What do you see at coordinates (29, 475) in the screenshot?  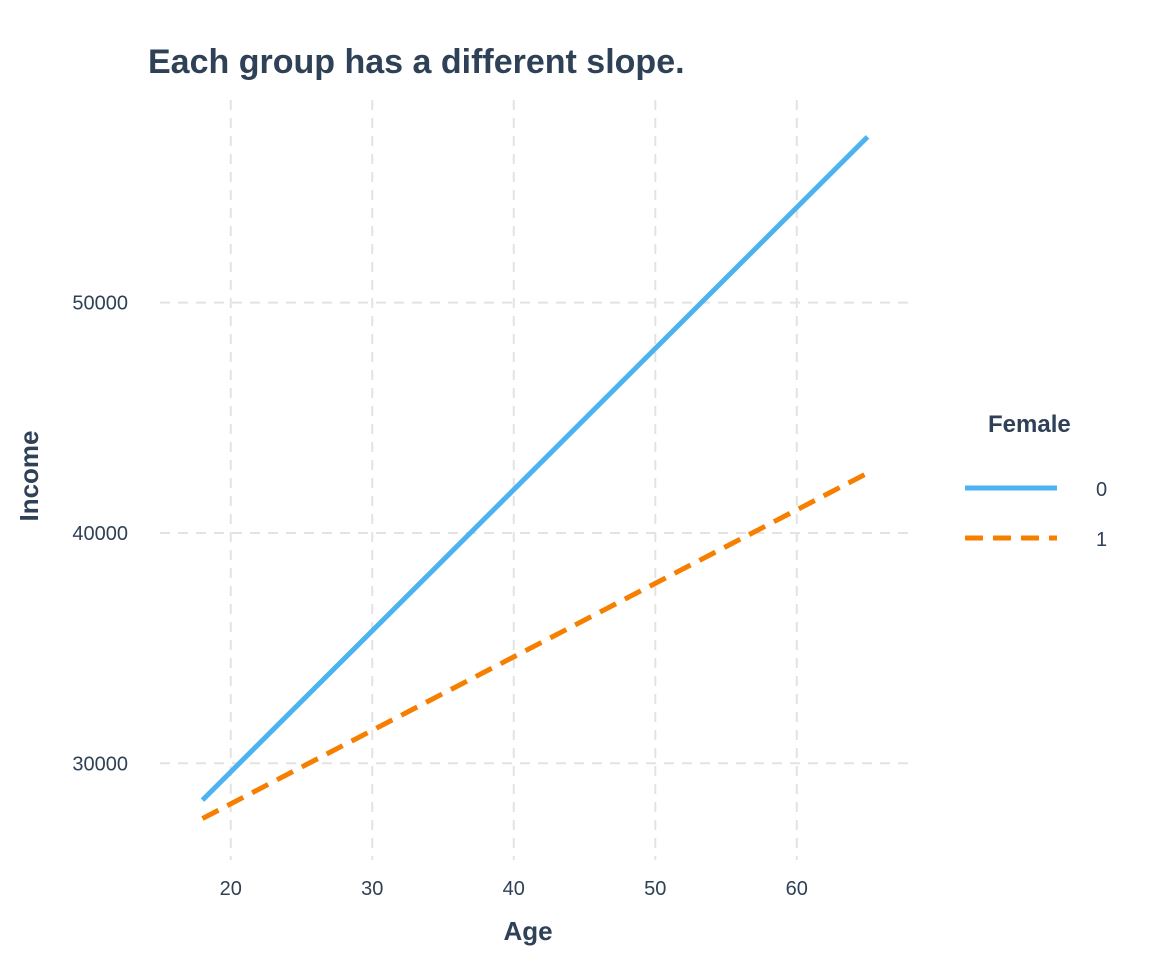 I see `y-axis-title: Income` at bounding box center [29, 475].